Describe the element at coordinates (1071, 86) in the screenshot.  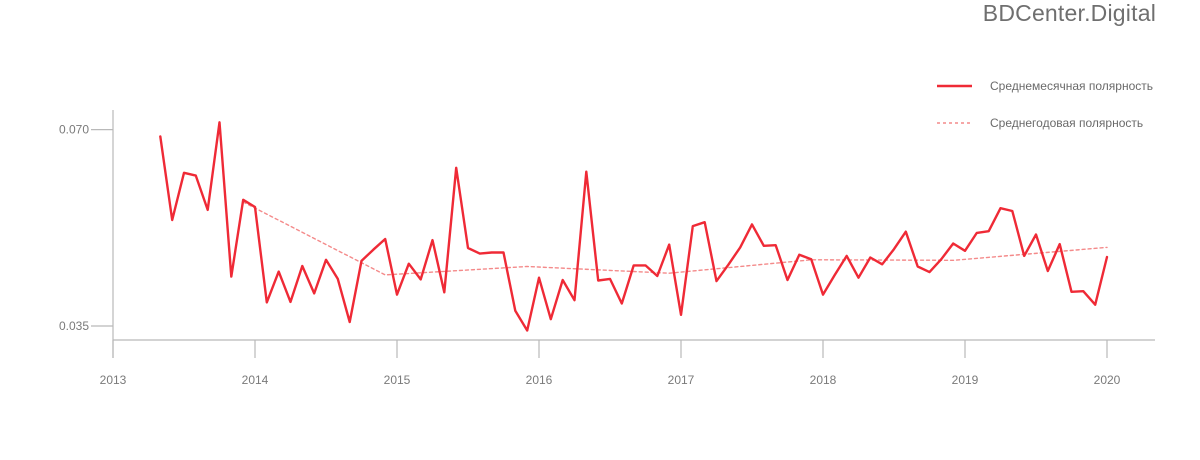
I see `legend-label: Среднемесячная полярность` at that location.